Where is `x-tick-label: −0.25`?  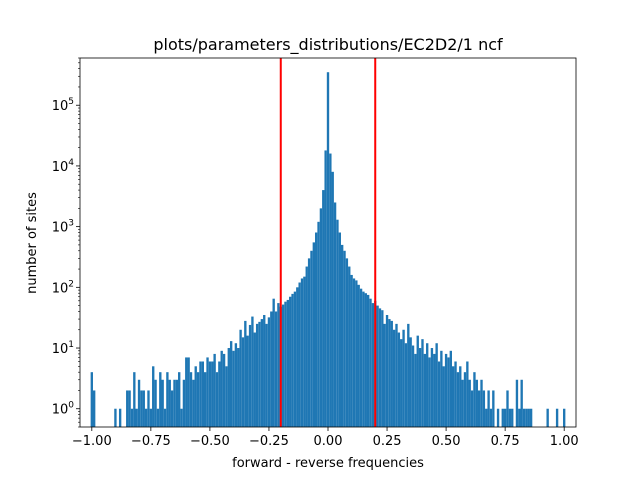 x-tick-label: −0.25 is located at coordinates (269, 441).